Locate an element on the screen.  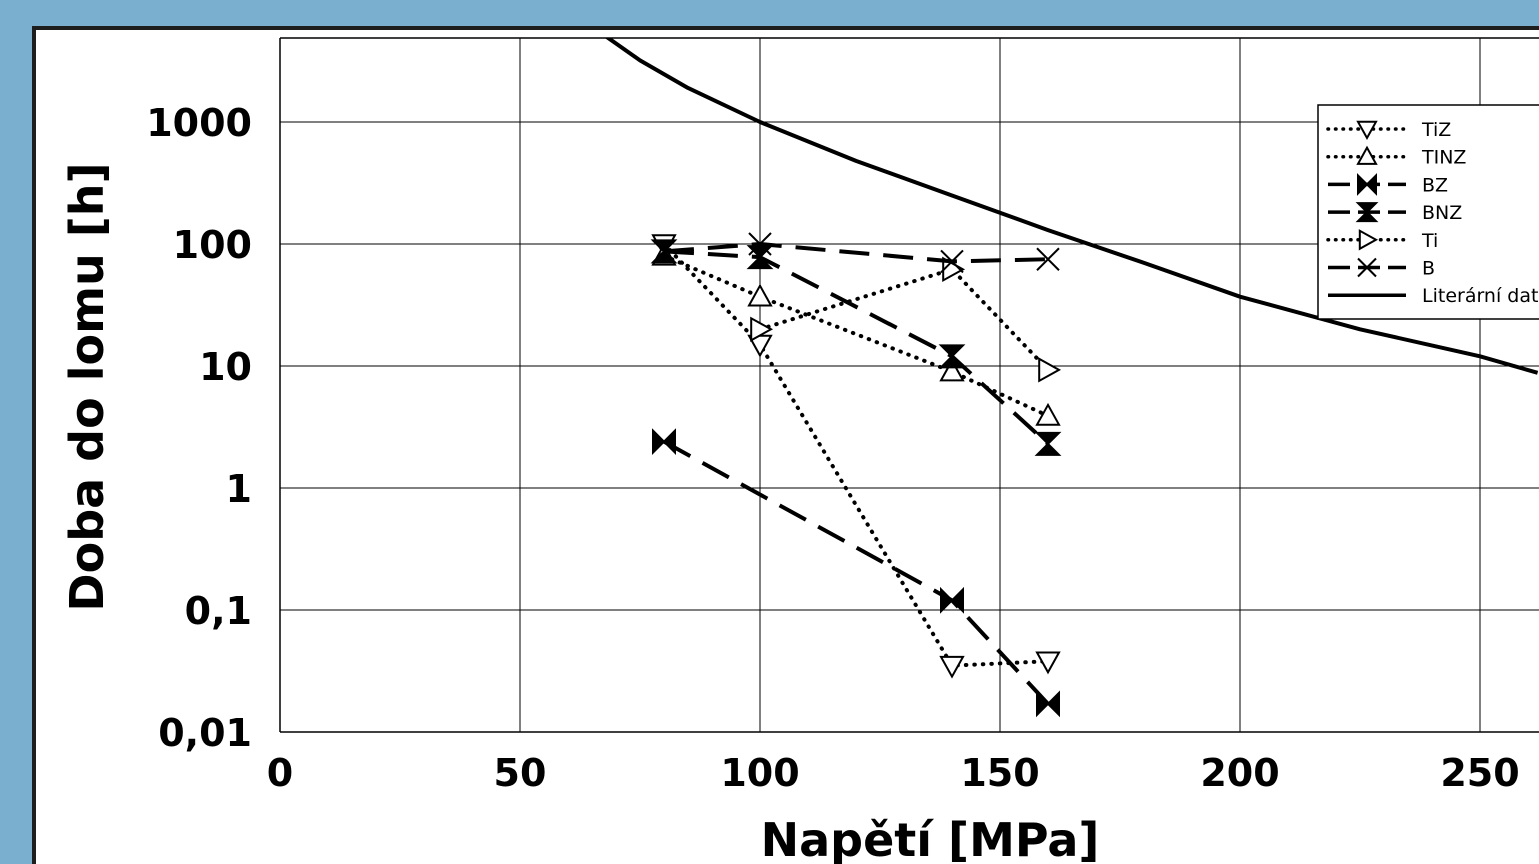
series-line-b is located at coordinates (856, 253).